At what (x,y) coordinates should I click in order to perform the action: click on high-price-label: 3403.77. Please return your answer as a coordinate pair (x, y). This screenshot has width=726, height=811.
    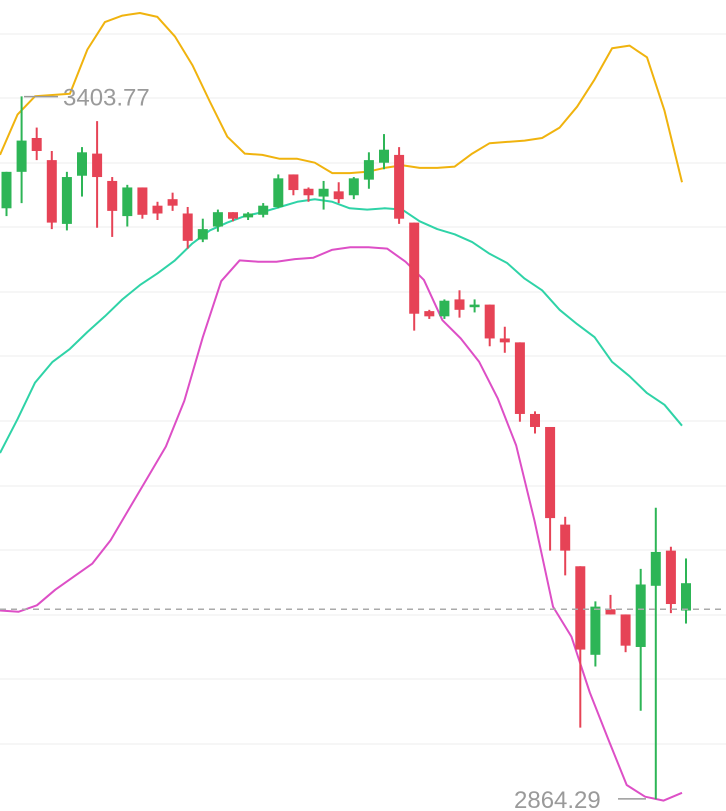
    Looking at the image, I should click on (106, 98).